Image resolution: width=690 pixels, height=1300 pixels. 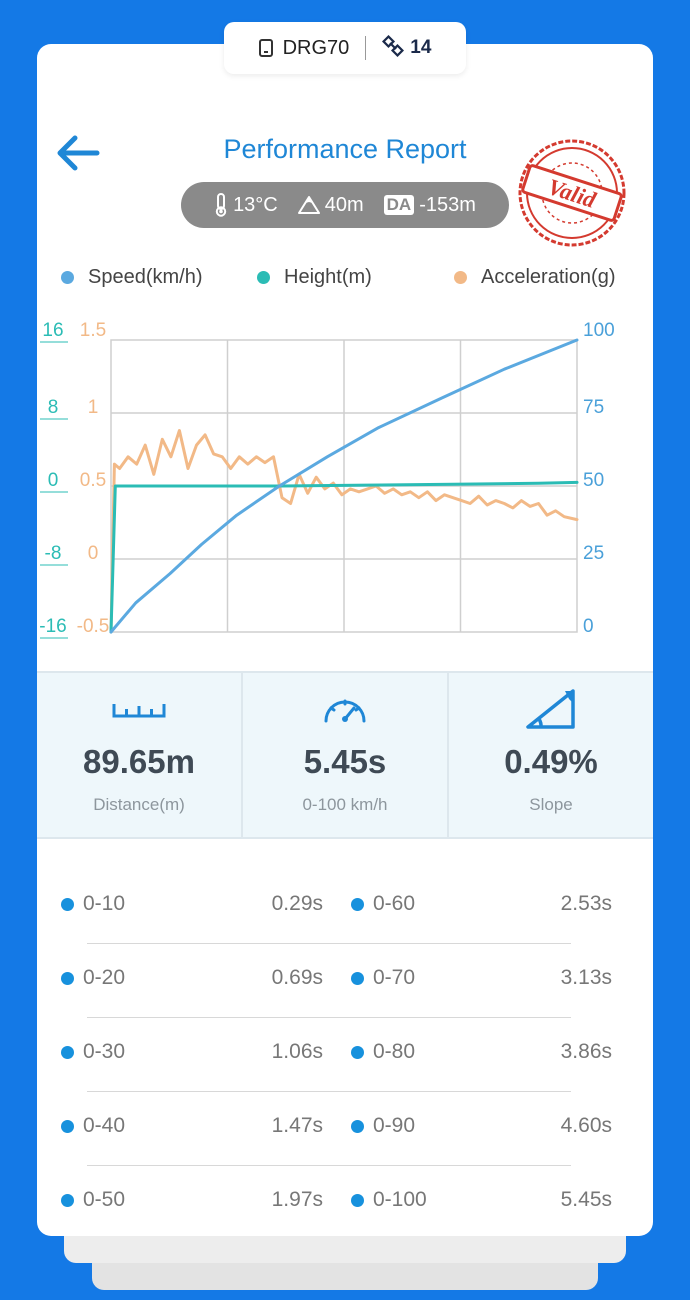 What do you see at coordinates (345, 1129) in the screenshot?
I see `table-row: 0-40 1.47s 0-90 4.60s` at bounding box center [345, 1129].